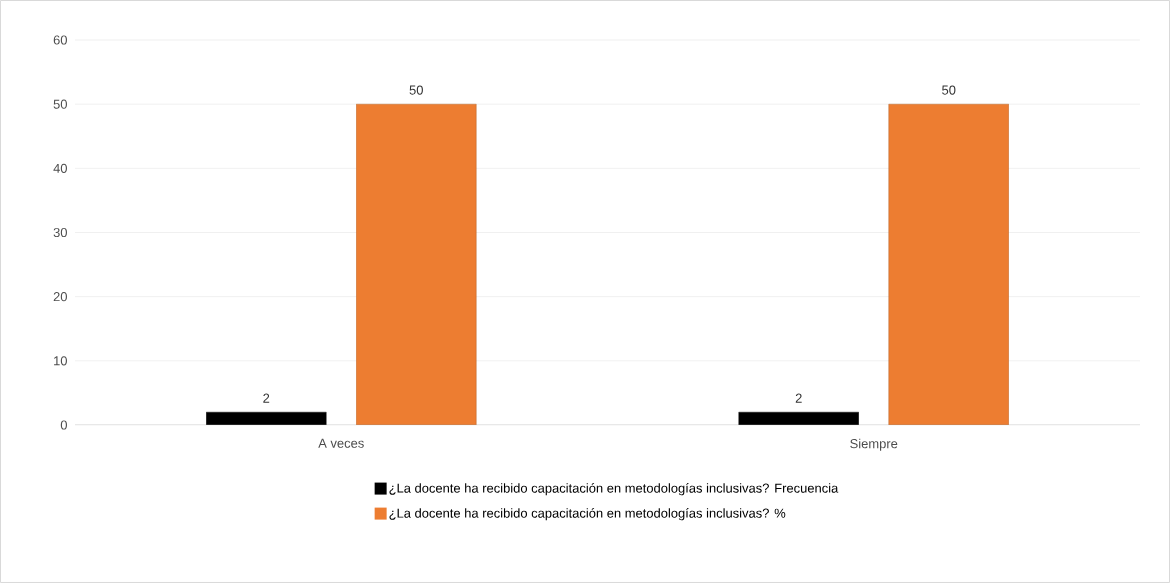  Describe the element at coordinates (614, 489) in the screenshot. I see `legend-label: ¿La docente ha recibido capacitación en metodologías inclusivas? Frecuencia` at that location.